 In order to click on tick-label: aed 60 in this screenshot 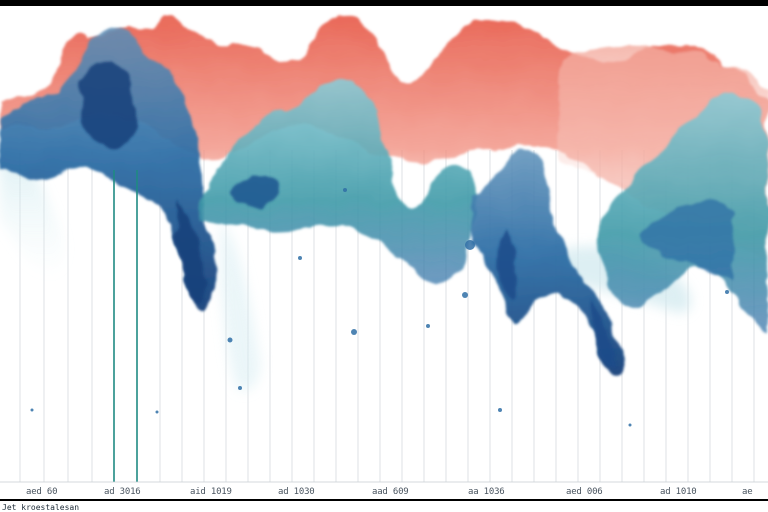, I will do `click(41, 492)`.